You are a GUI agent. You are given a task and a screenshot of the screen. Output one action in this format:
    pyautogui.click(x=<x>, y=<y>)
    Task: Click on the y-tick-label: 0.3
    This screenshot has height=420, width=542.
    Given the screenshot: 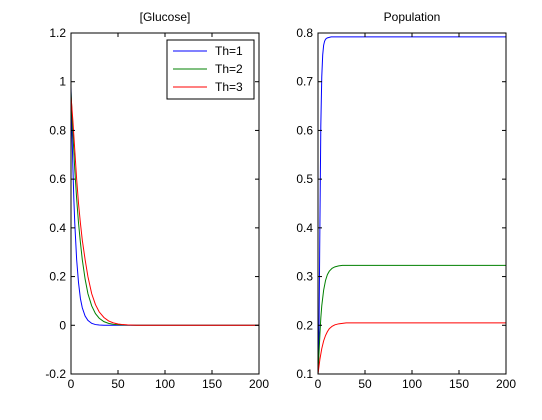 What is the action you would take?
    pyautogui.click(x=304, y=277)
    